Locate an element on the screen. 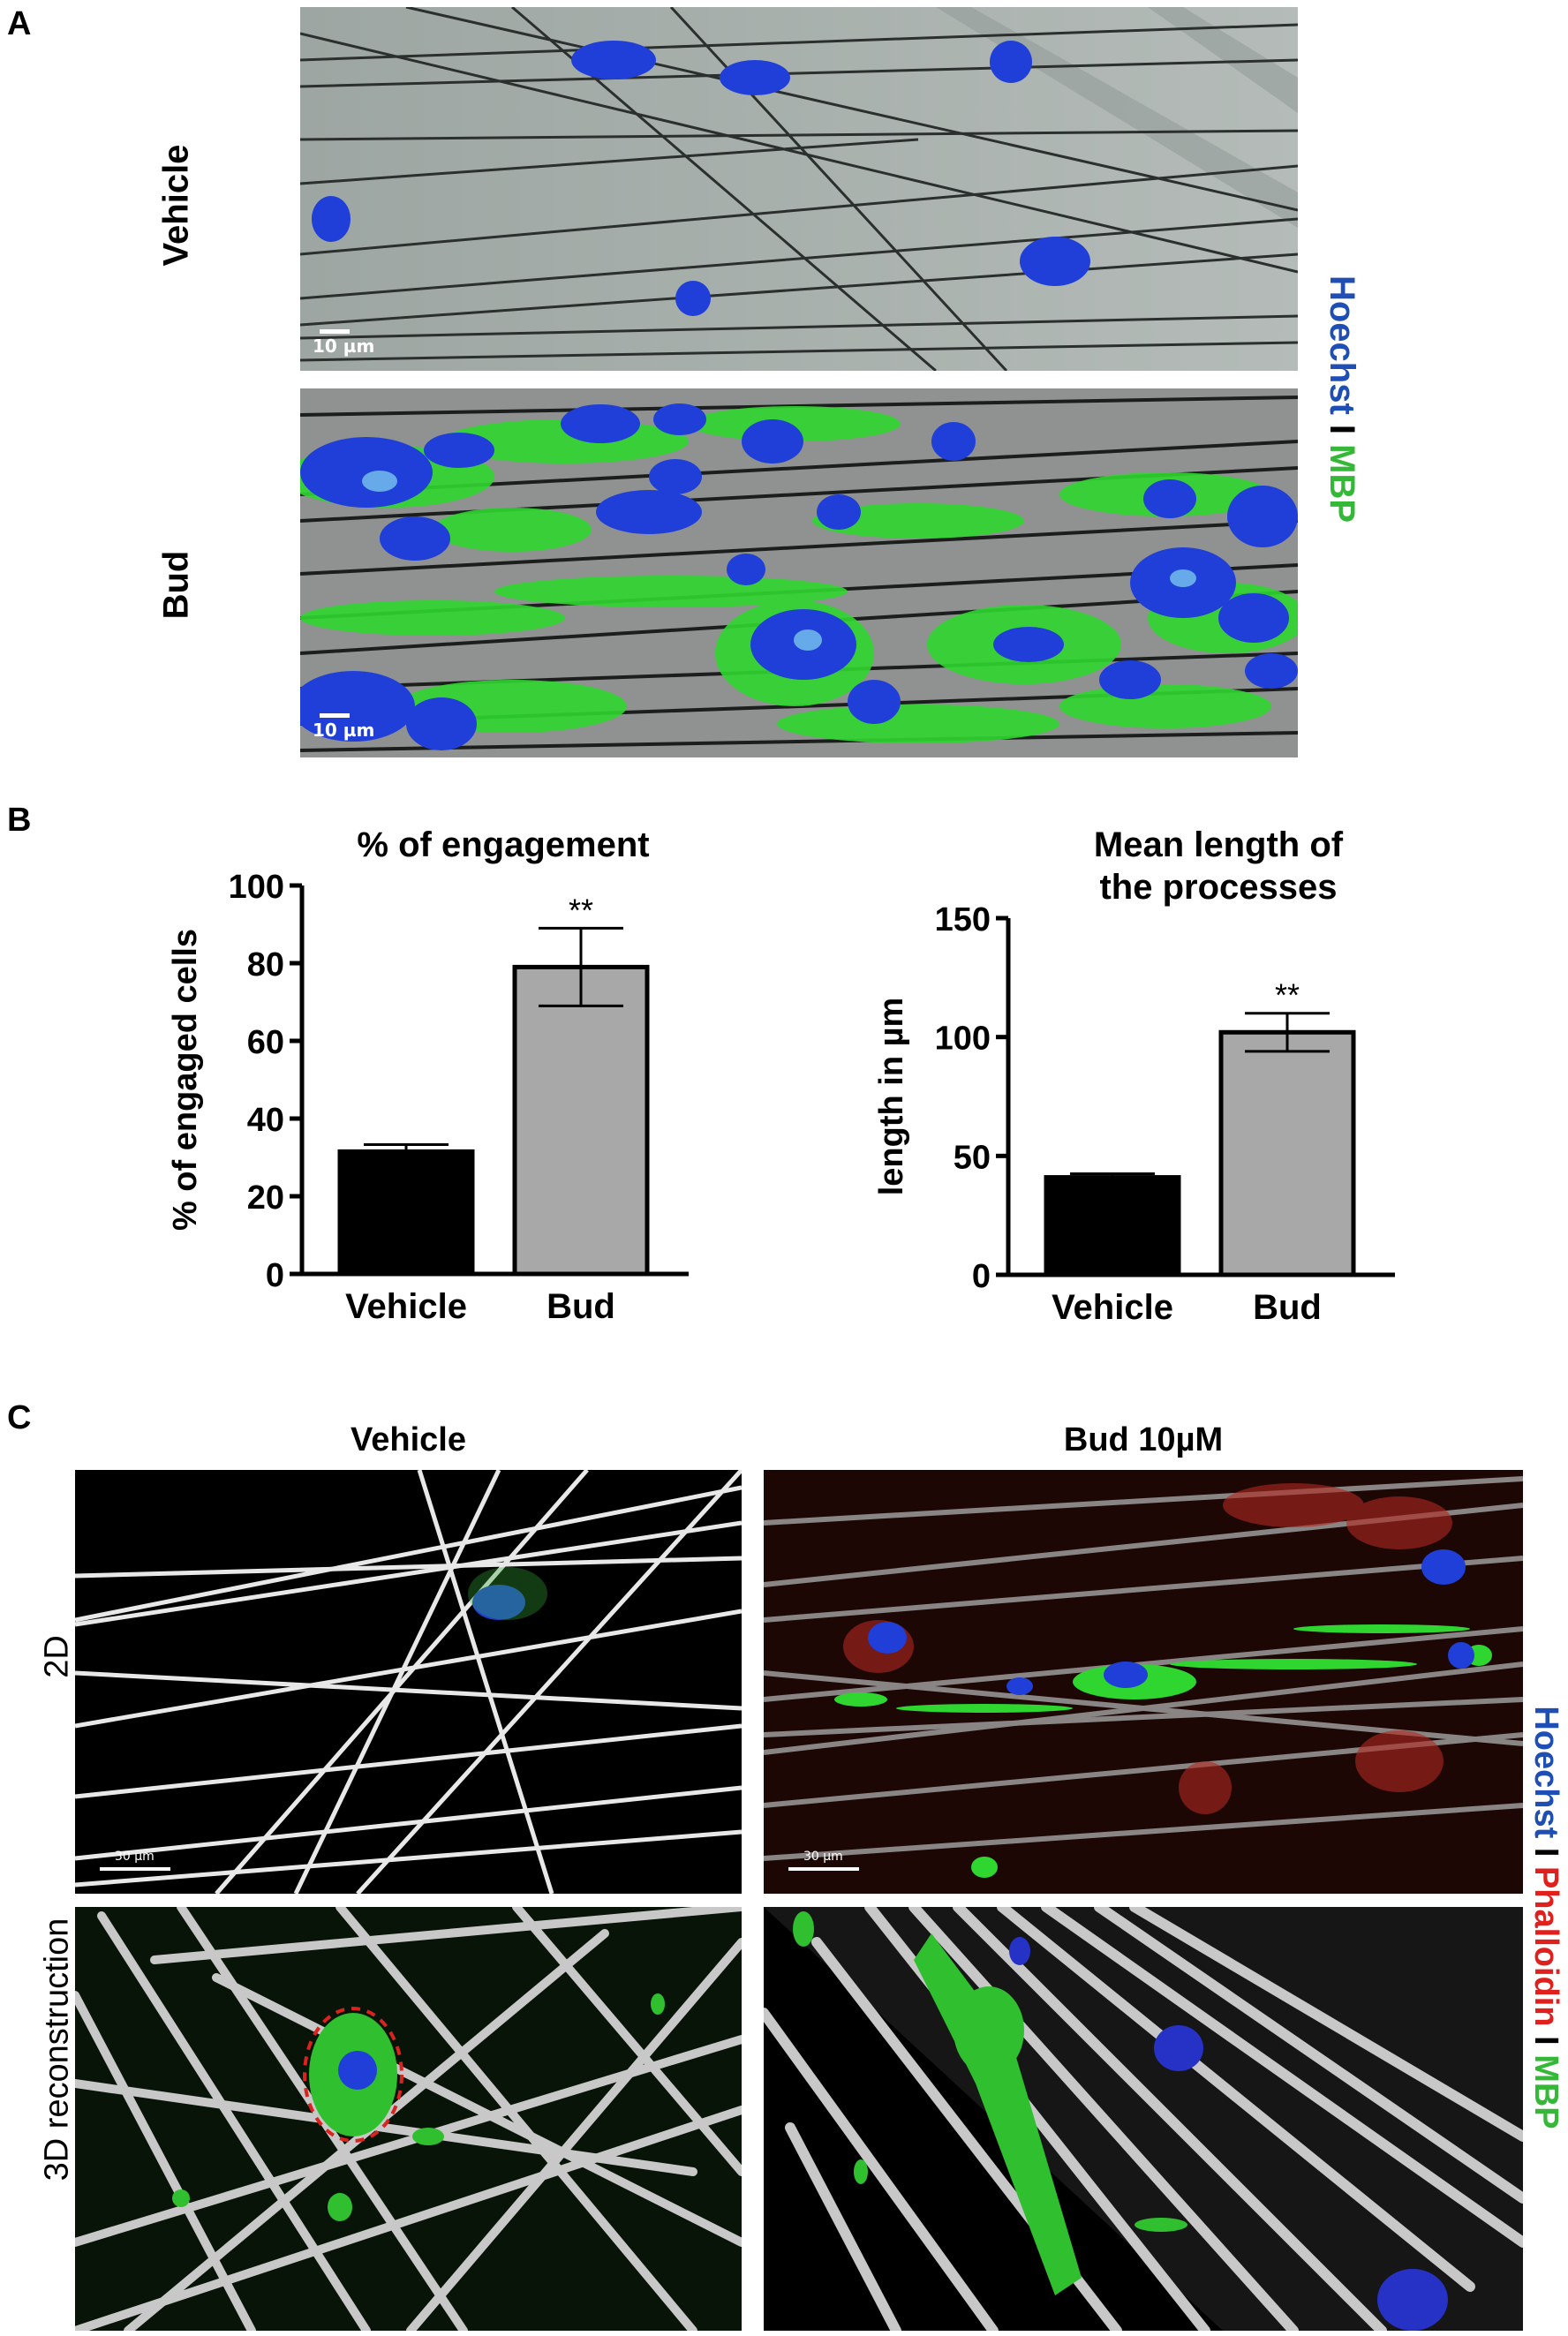 This screenshot has height=2336, width=1568. panel-a-row-label-vehicle: Vehicle is located at coordinates (176, 205).